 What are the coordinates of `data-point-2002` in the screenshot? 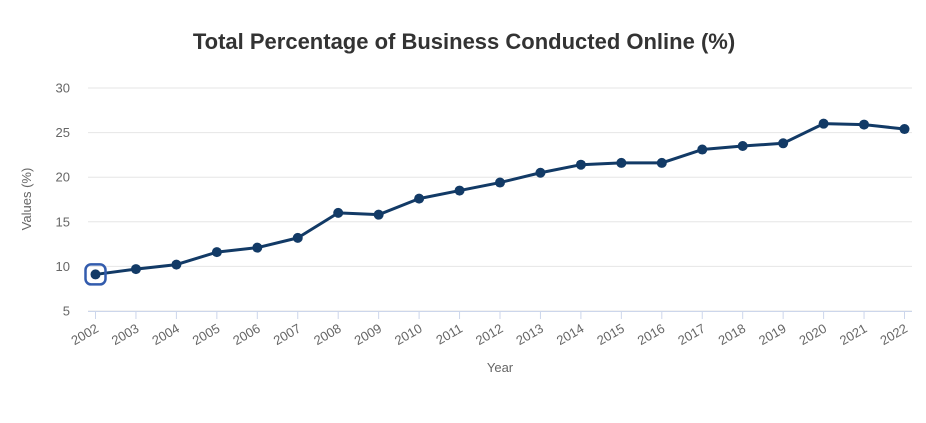 It's located at (95, 274).